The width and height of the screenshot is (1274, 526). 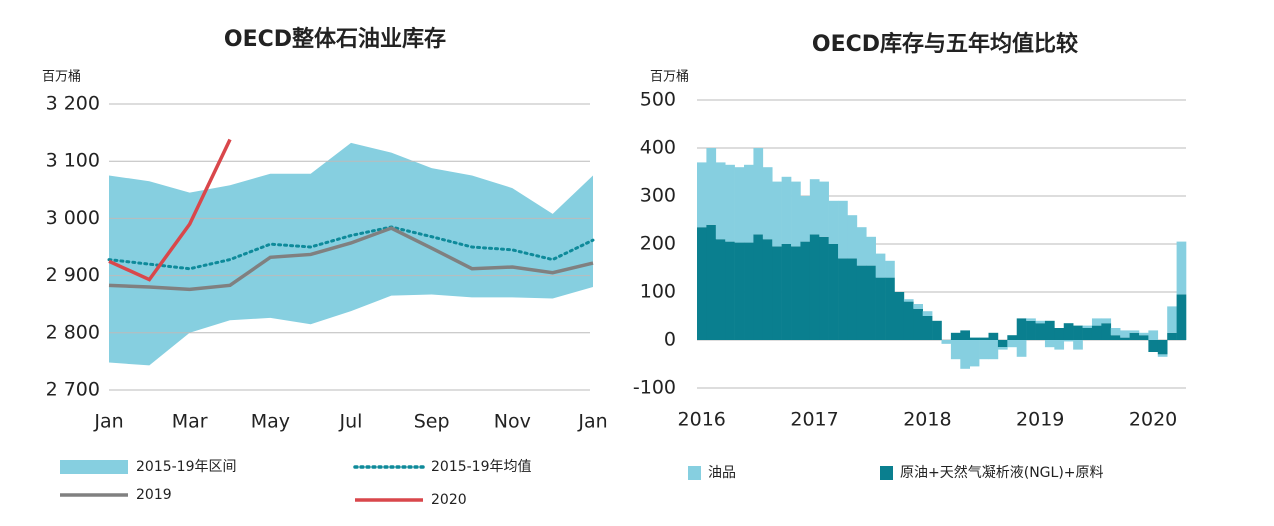 What do you see at coordinates (658, 292) in the screenshot?
I see `y-tick-label: 100` at bounding box center [658, 292].